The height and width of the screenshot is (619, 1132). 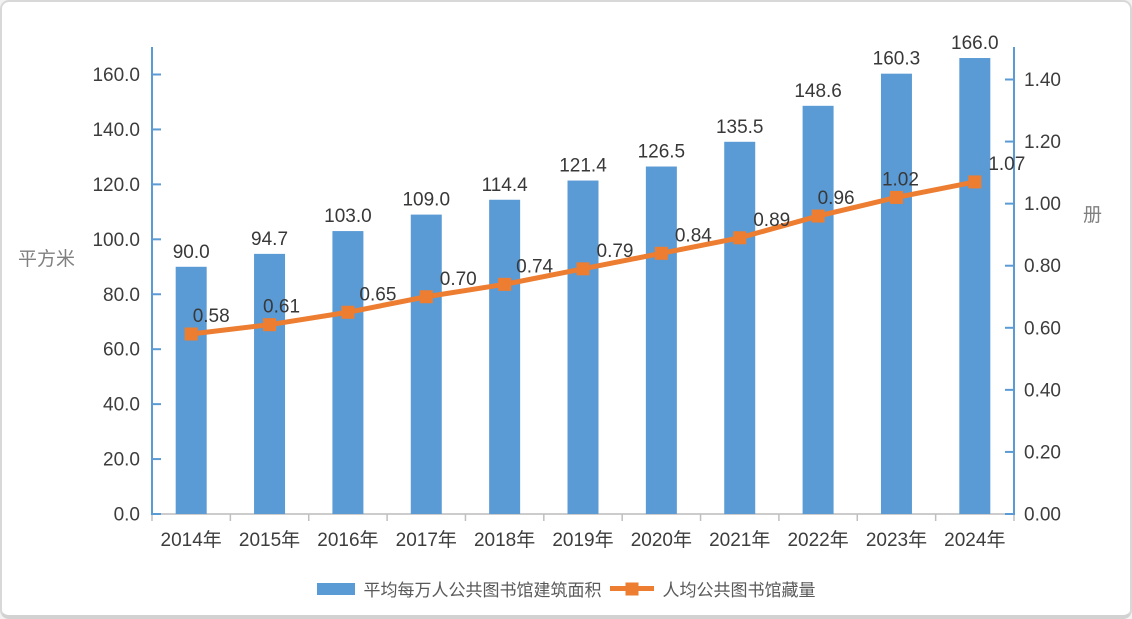 What do you see at coordinates (897, 59) in the screenshot?
I see `bar-value-label: 160.3` at bounding box center [897, 59].